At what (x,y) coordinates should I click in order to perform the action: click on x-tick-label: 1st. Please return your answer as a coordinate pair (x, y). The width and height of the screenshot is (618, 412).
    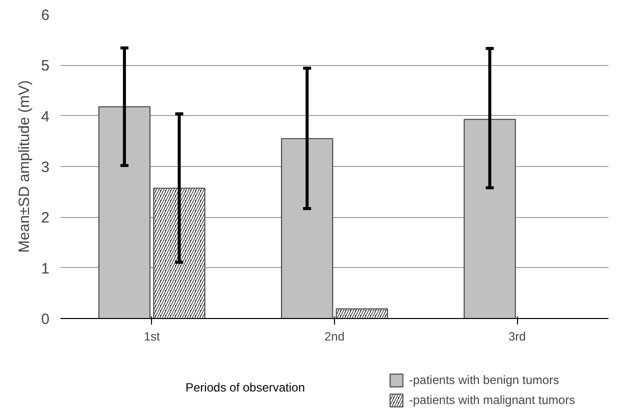
    Looking at the image, I should click on (152, 337).